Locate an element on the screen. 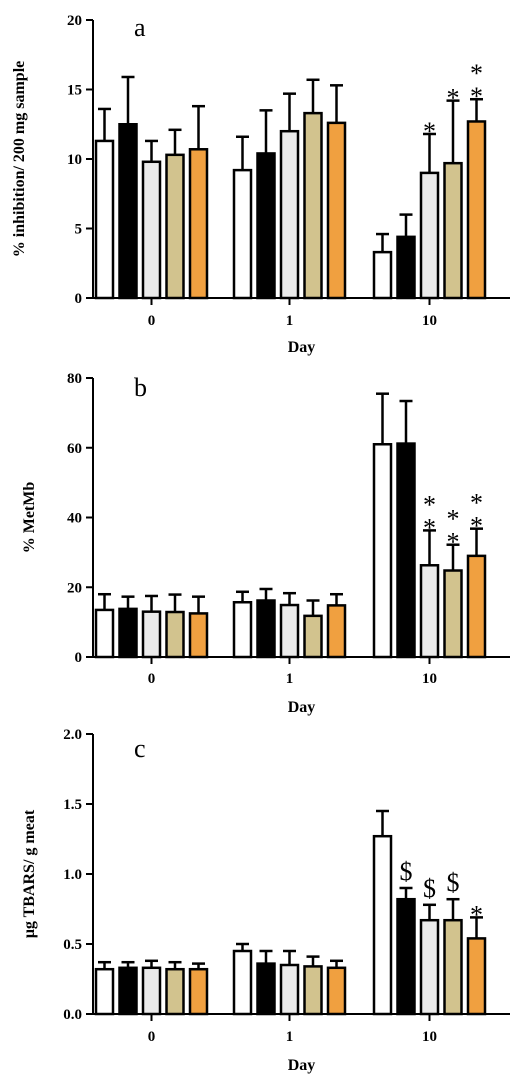 Image resolution: width=532 pixels, height=1081 pixels. y-tick-label: 1.0 is located at coordinates (72, 875).